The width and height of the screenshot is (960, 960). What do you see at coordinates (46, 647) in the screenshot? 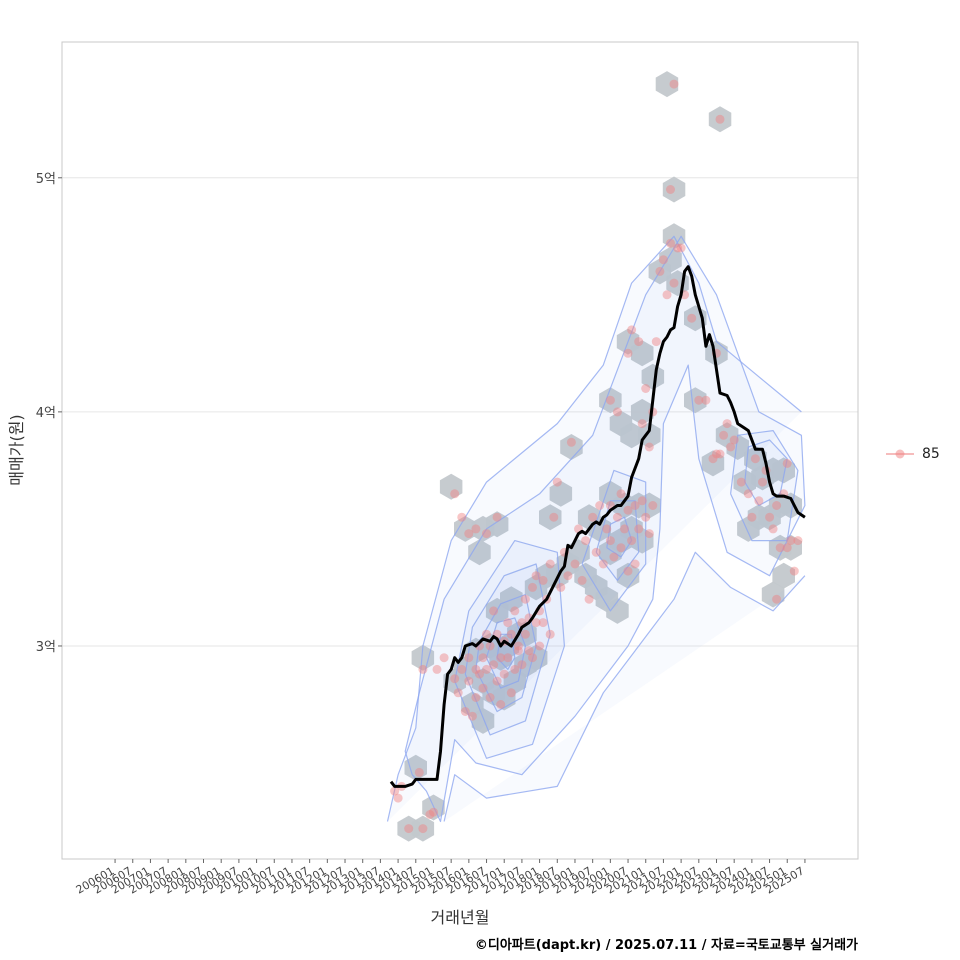
I see `y-tick-label: 3억` at bounding box center [46, 647].